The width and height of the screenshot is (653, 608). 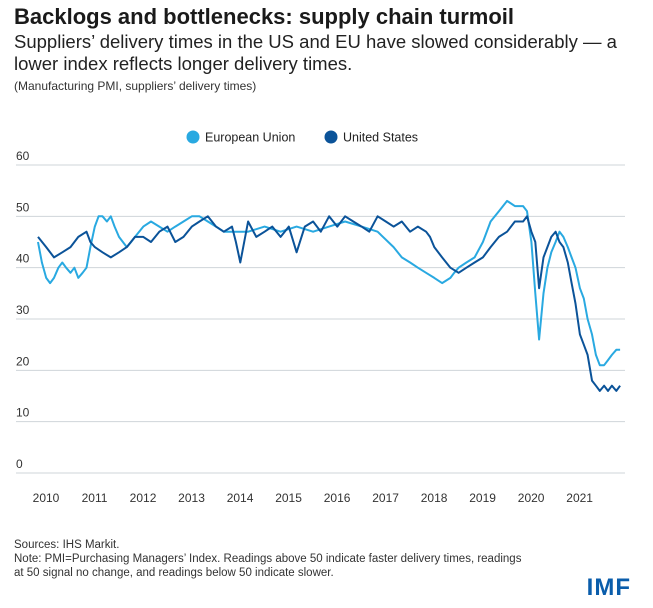 I want to click on sources-text: Sources: IHS Markit., so click(x=67, y=545).